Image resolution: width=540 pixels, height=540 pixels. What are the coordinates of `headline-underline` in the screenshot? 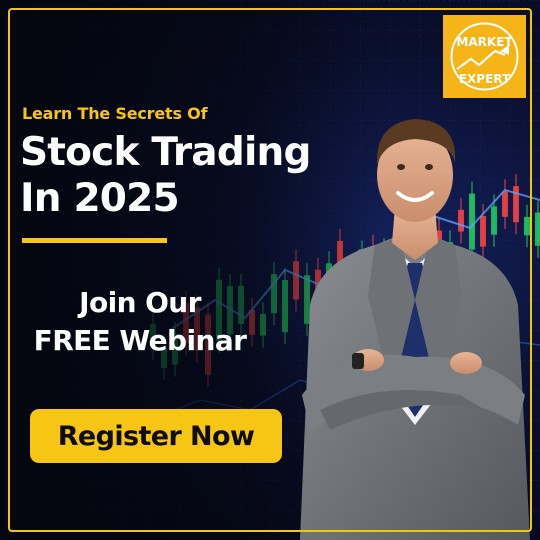 It's located at (94, 240).